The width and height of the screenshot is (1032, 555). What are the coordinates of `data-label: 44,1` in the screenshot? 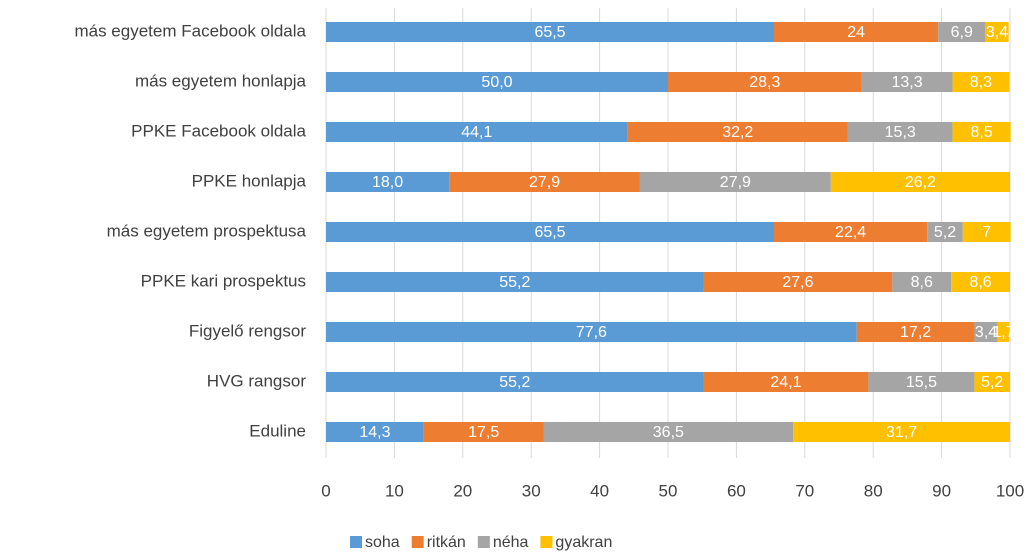 It's located at (476, 132).